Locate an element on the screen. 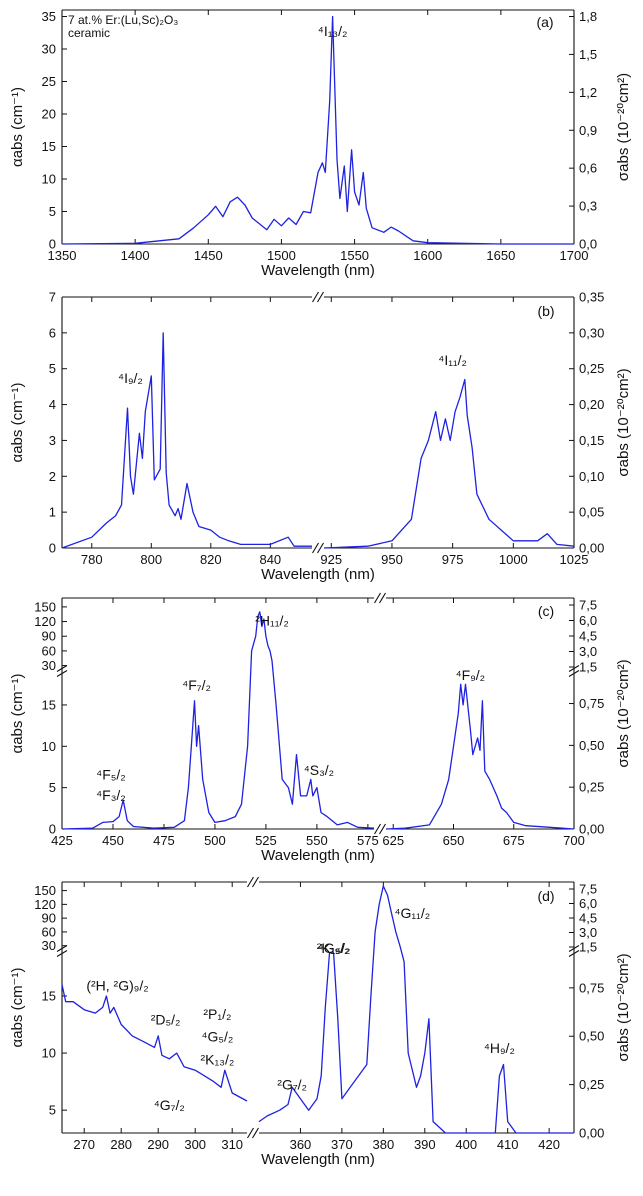  transition-label: ⁴F₉/₂ is located at coordinates (470, 675).